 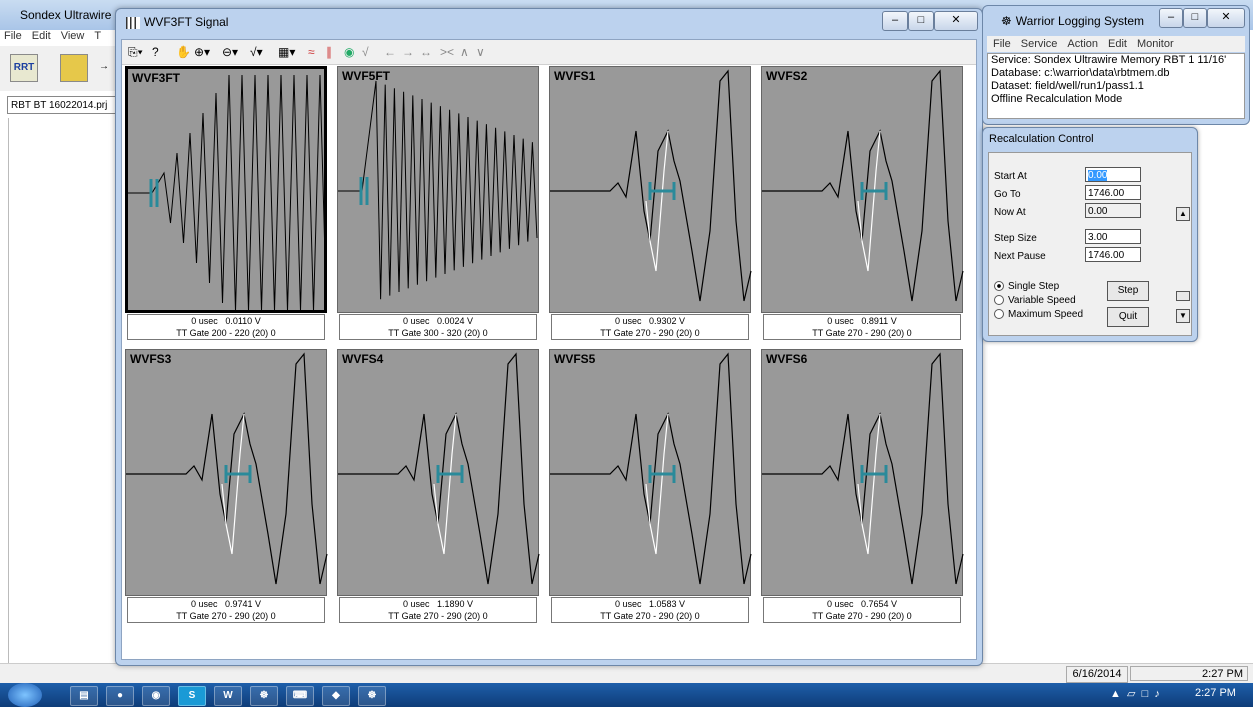 I want to click on warrior2-icon: ☸, so click(x=372, y=696).